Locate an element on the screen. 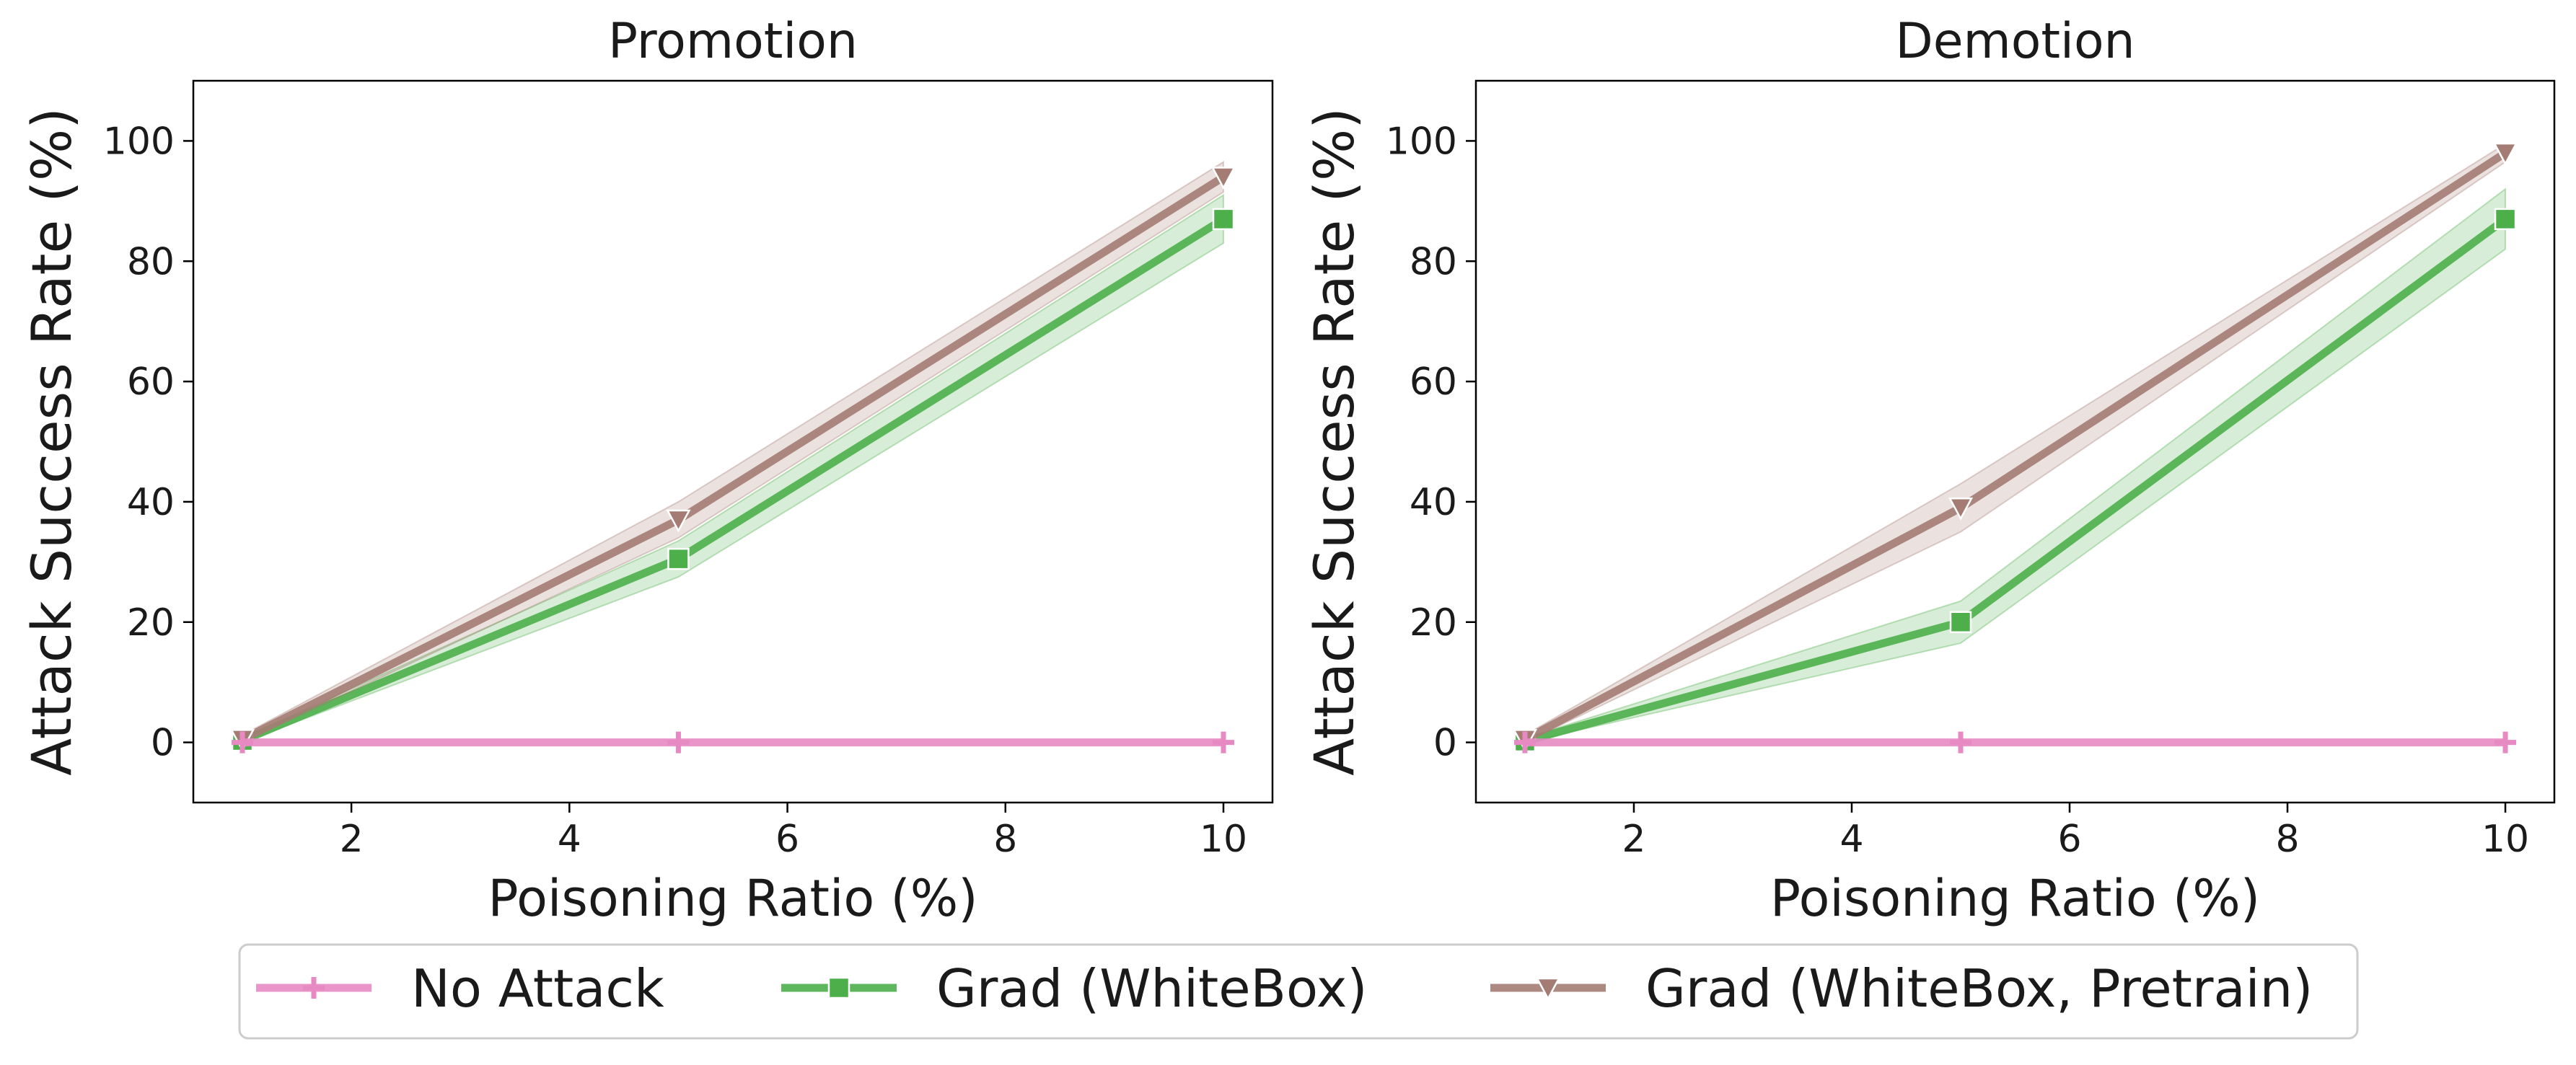 Image resolution: width=2576 pixels, height=1065 pixels. legend-label-no-attack: No Attack is located at coordinates (537, 989).